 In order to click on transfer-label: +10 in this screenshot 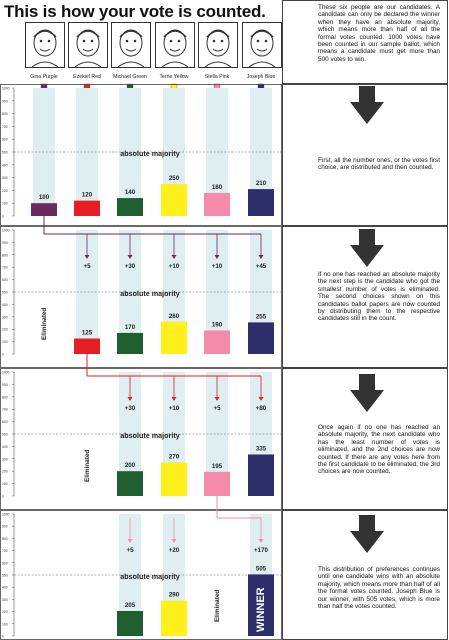, I will do `click(217, 266)`.